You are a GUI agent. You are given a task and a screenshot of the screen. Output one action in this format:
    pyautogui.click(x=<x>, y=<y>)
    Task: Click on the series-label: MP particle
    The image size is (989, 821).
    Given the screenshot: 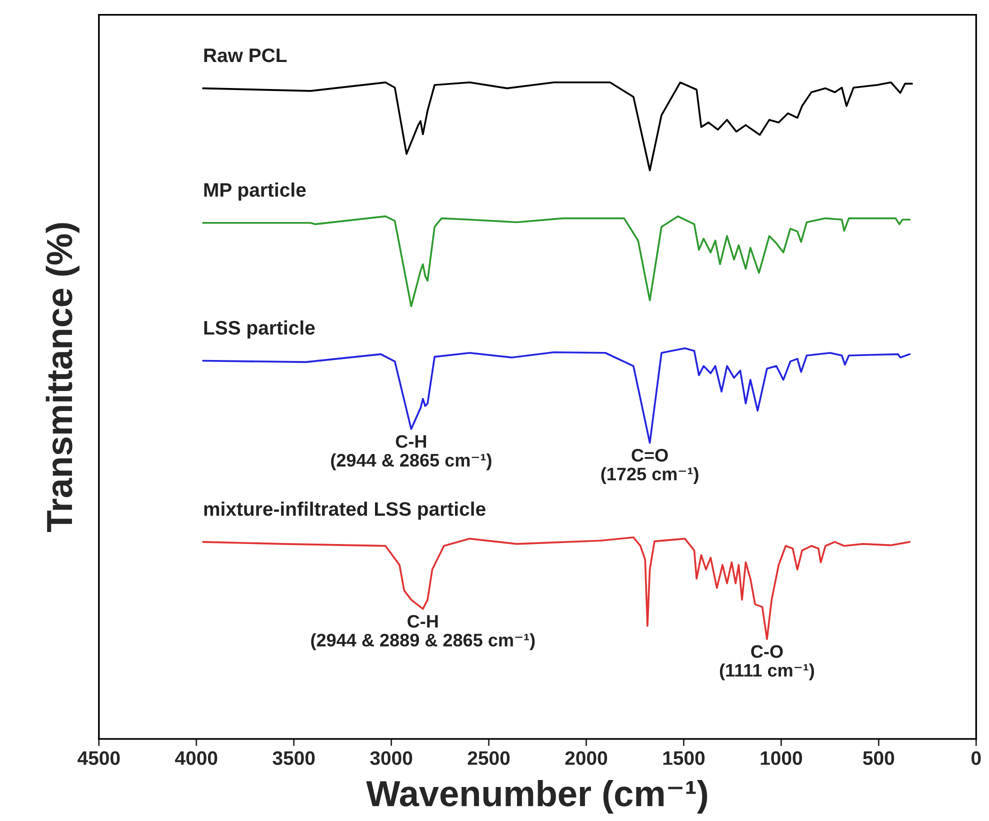 What is the action you would take?
    pyautogui.click(x=255, y=191)
    